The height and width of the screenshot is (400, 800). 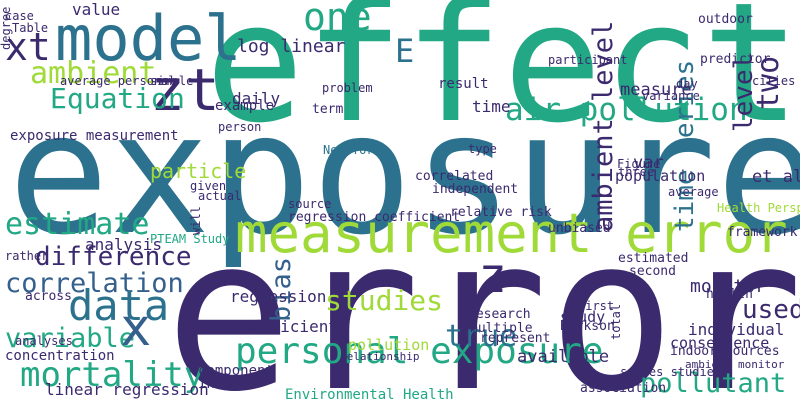 What do you see at coordinates (596, 306) in the screenshot?
I see `word: first` at bounding box center [596, 306].